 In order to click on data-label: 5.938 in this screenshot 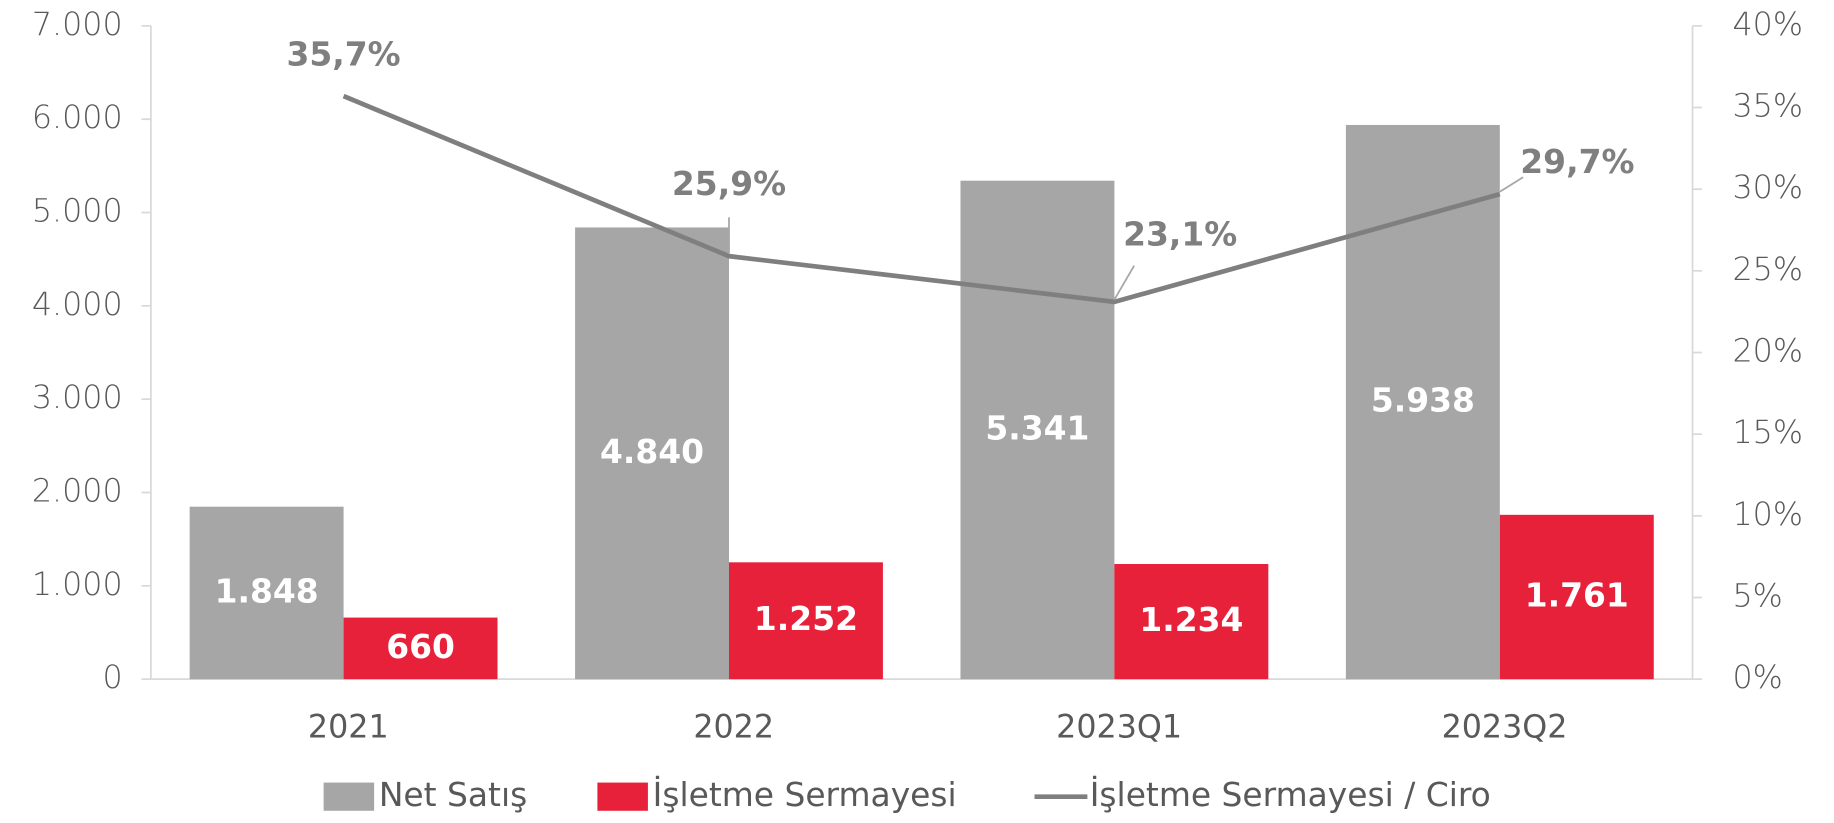, I will do `click(1423, 400)`.